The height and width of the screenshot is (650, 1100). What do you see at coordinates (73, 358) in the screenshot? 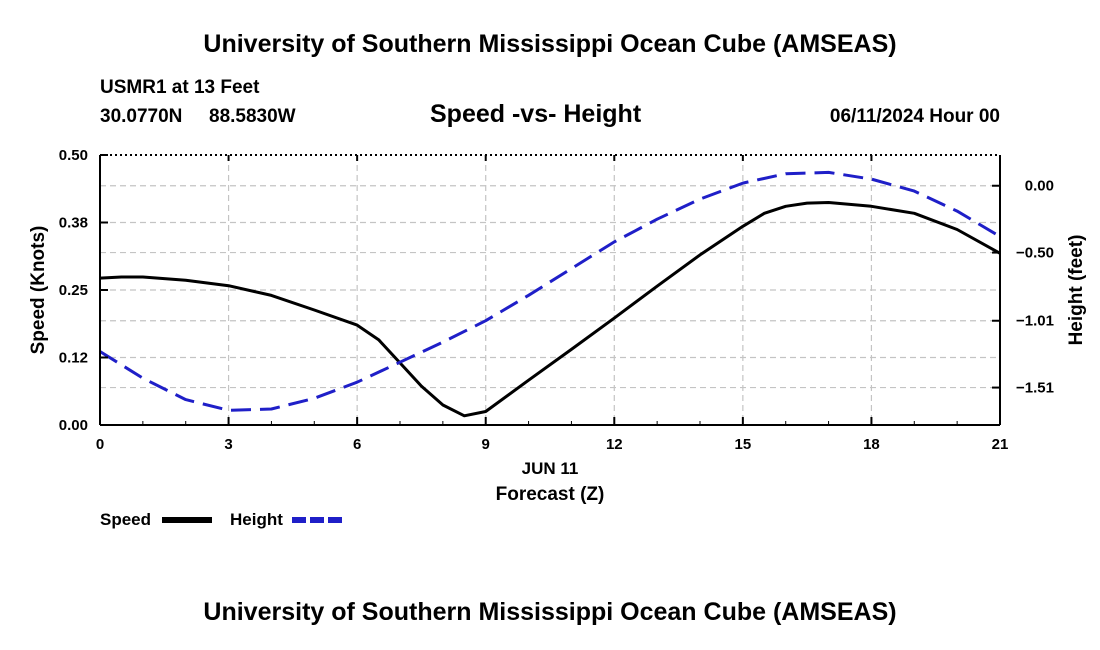
I see `y-tick-label: 0.12` at bounding box center [73, 358].